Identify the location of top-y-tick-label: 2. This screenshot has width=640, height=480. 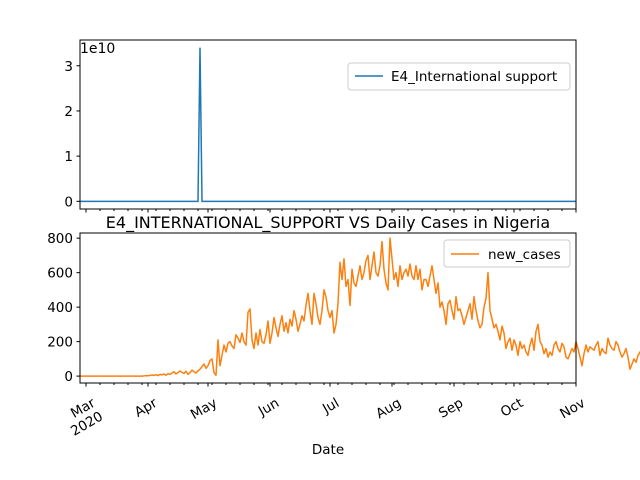
(68, 112).